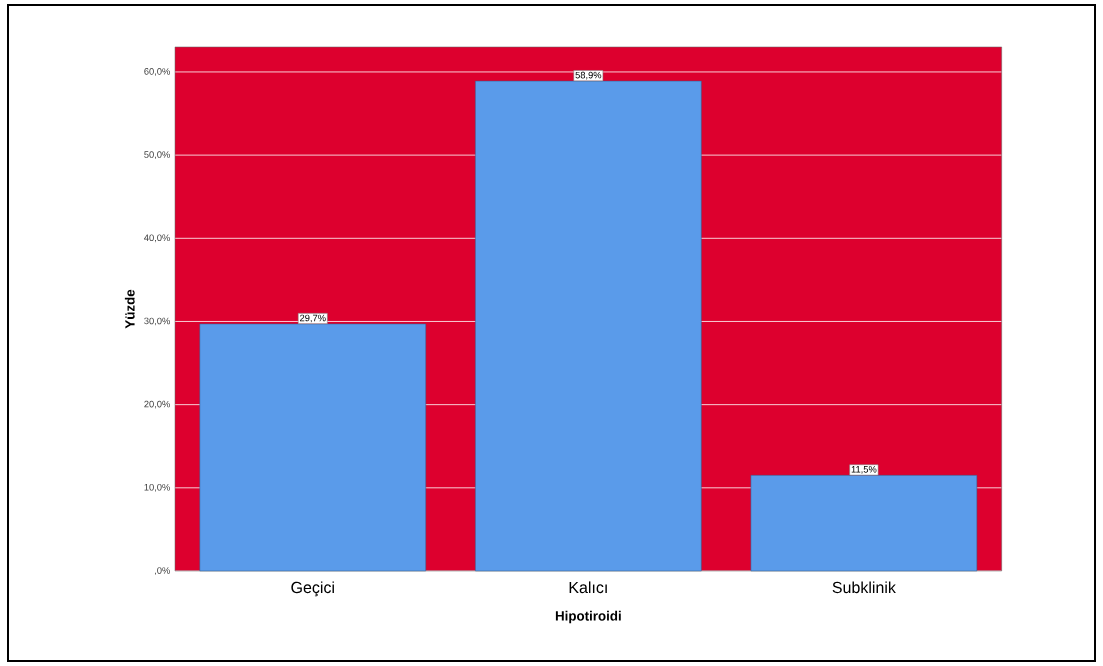  I want to click on y-tick-label: ,0%, so click(162, 571).